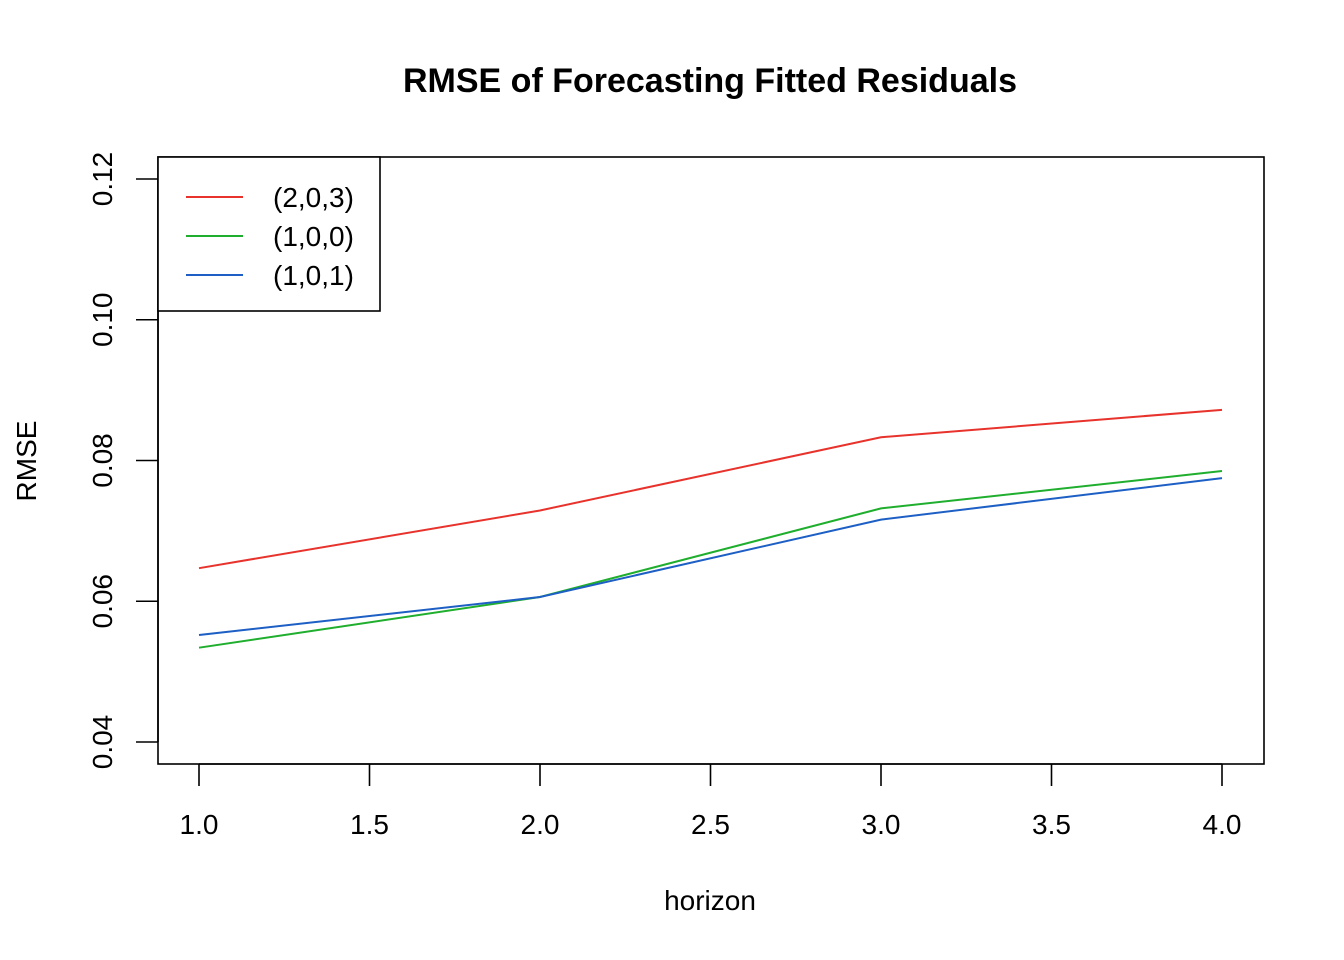 This screenshot has width=1344, height=960. Describe the element at coordinates (1222, 824) in the screenshot. I see `x-tick-label: 4.0` at that location.